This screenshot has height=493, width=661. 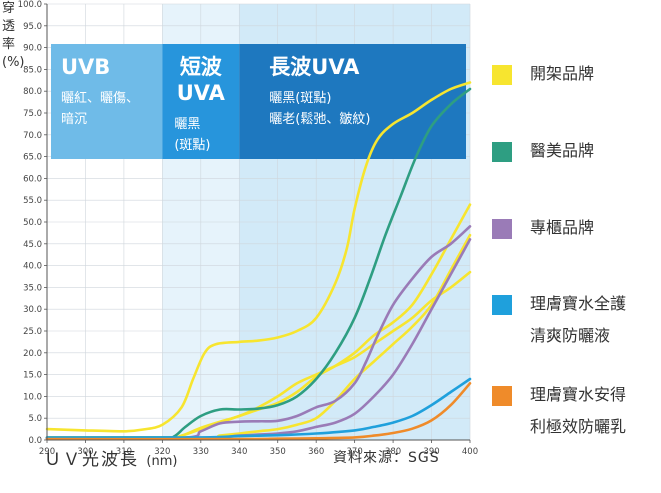 What do you see at coordinates (74, 119) in the screenshot?
I see `band-desc: 暗沉` at bounding box center [74, 119].